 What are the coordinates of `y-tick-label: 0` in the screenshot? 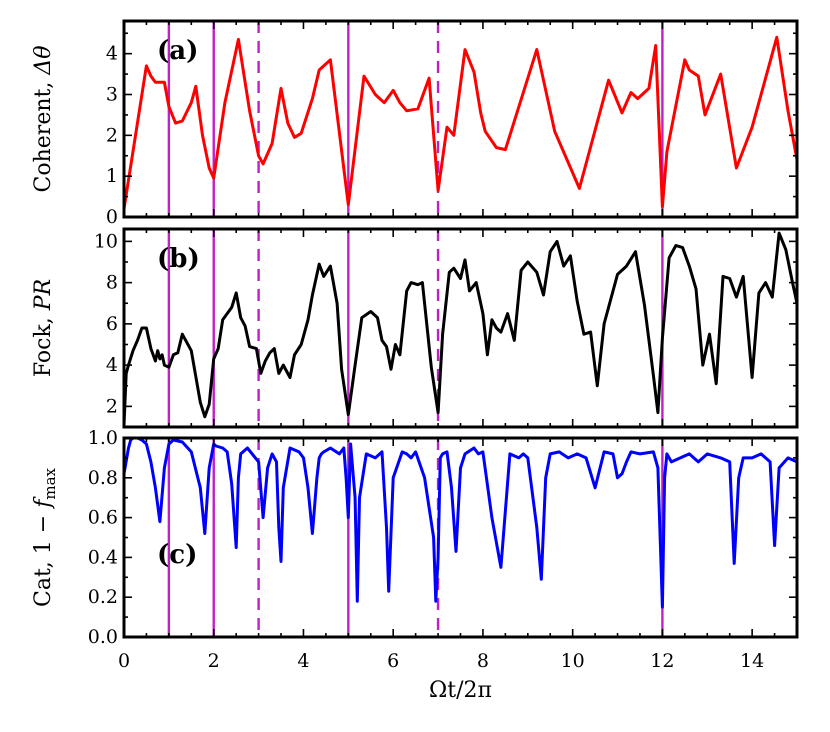 It's located at (112, 217).